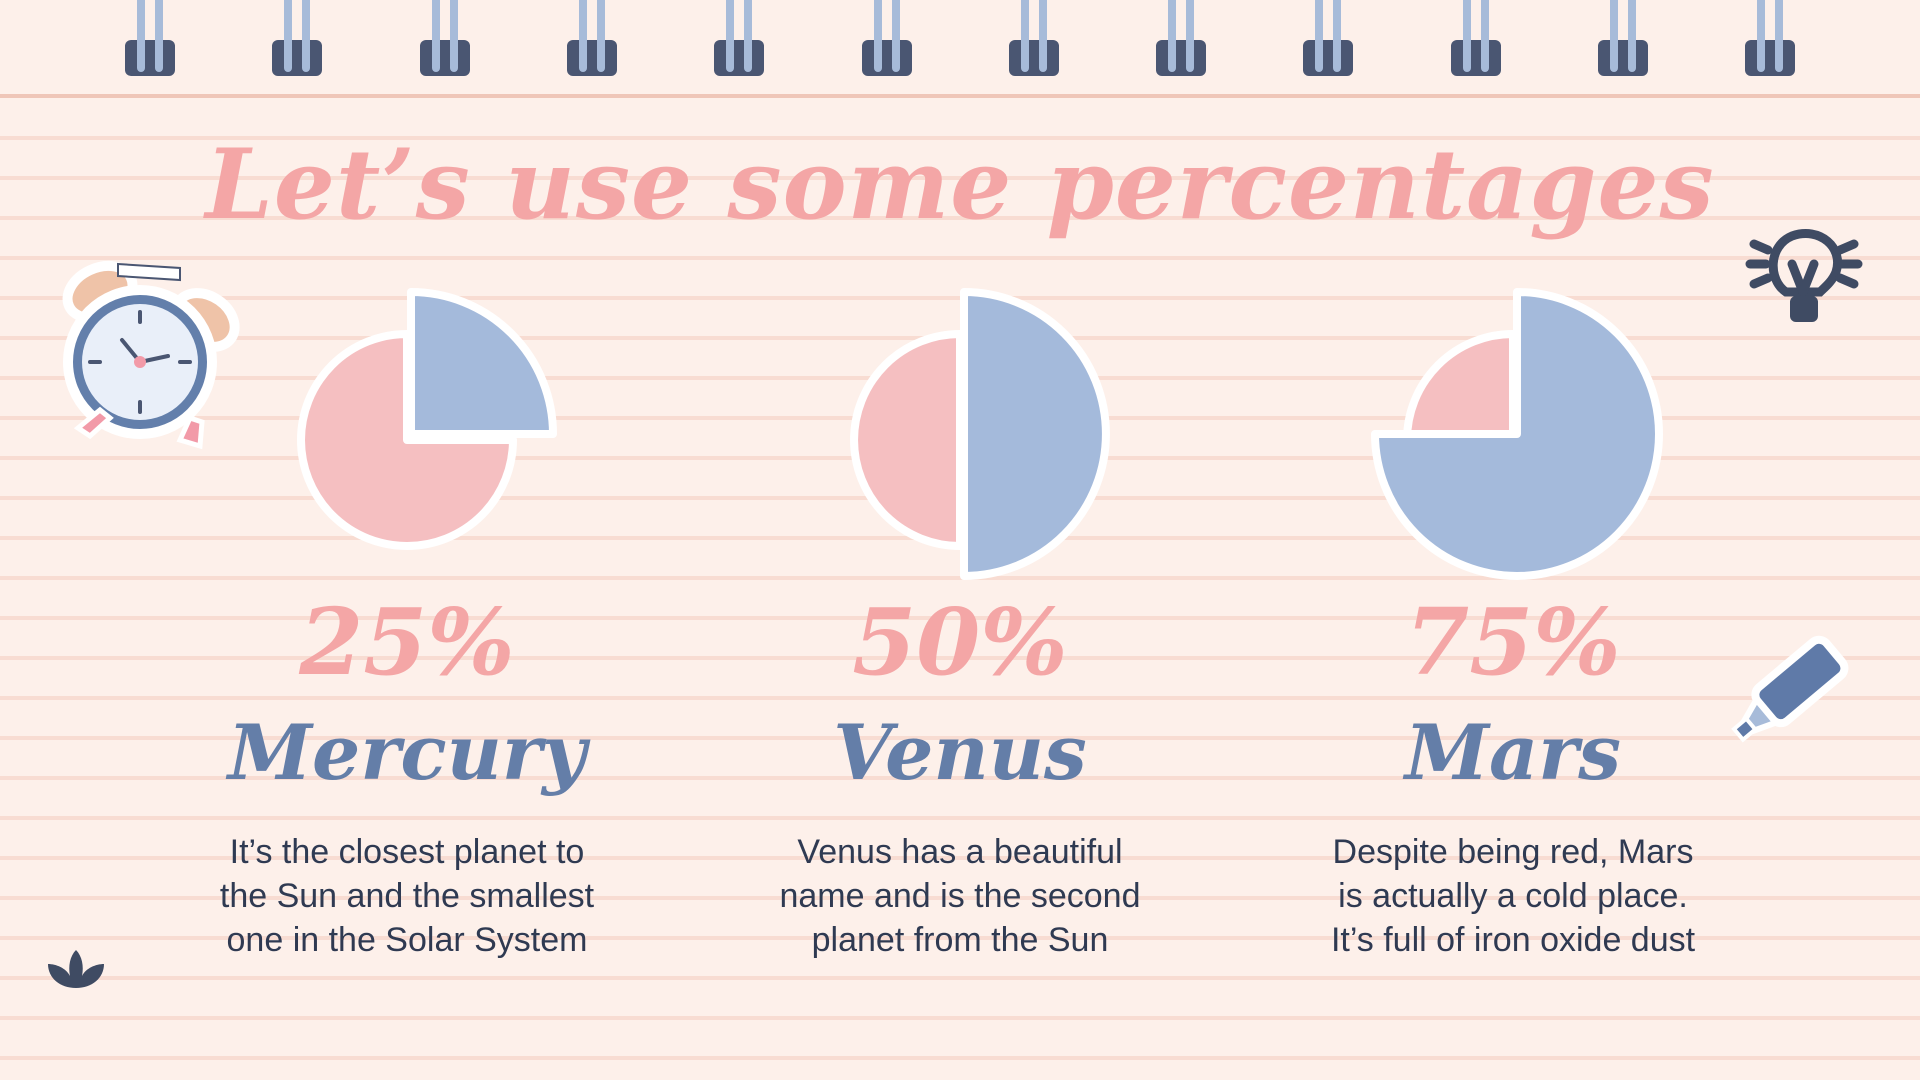 The width and height of the screenshot is (1920, 1080). I want to click on pie-chart-mars, so click(1517, 434).